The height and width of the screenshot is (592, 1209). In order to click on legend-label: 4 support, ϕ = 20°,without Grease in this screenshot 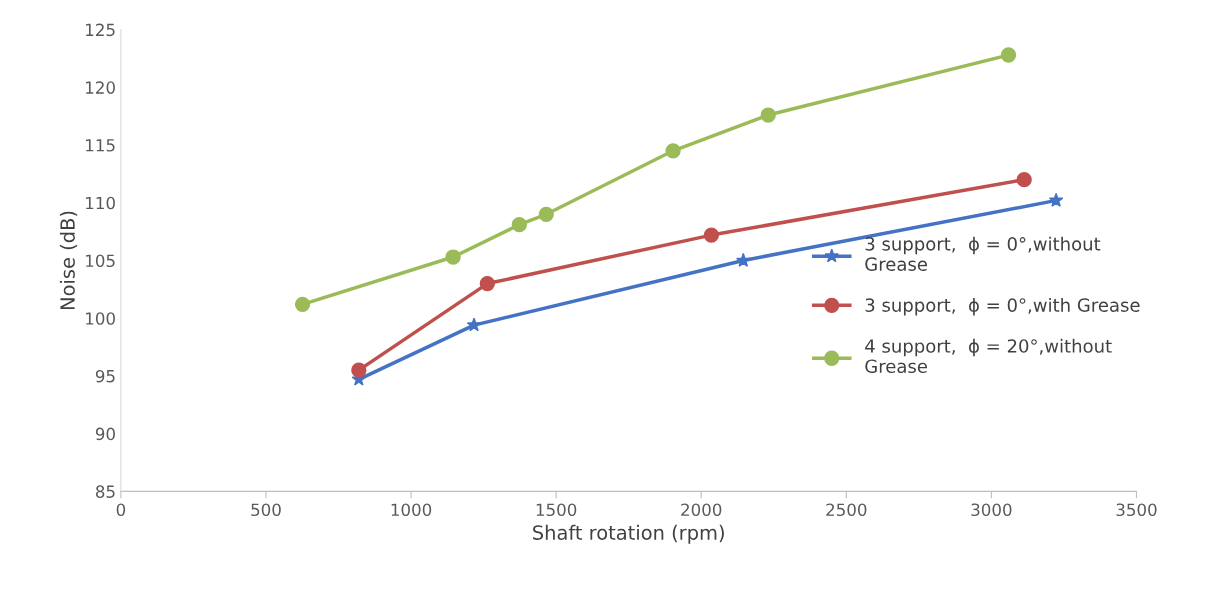, I will do `click(988, 356)`.